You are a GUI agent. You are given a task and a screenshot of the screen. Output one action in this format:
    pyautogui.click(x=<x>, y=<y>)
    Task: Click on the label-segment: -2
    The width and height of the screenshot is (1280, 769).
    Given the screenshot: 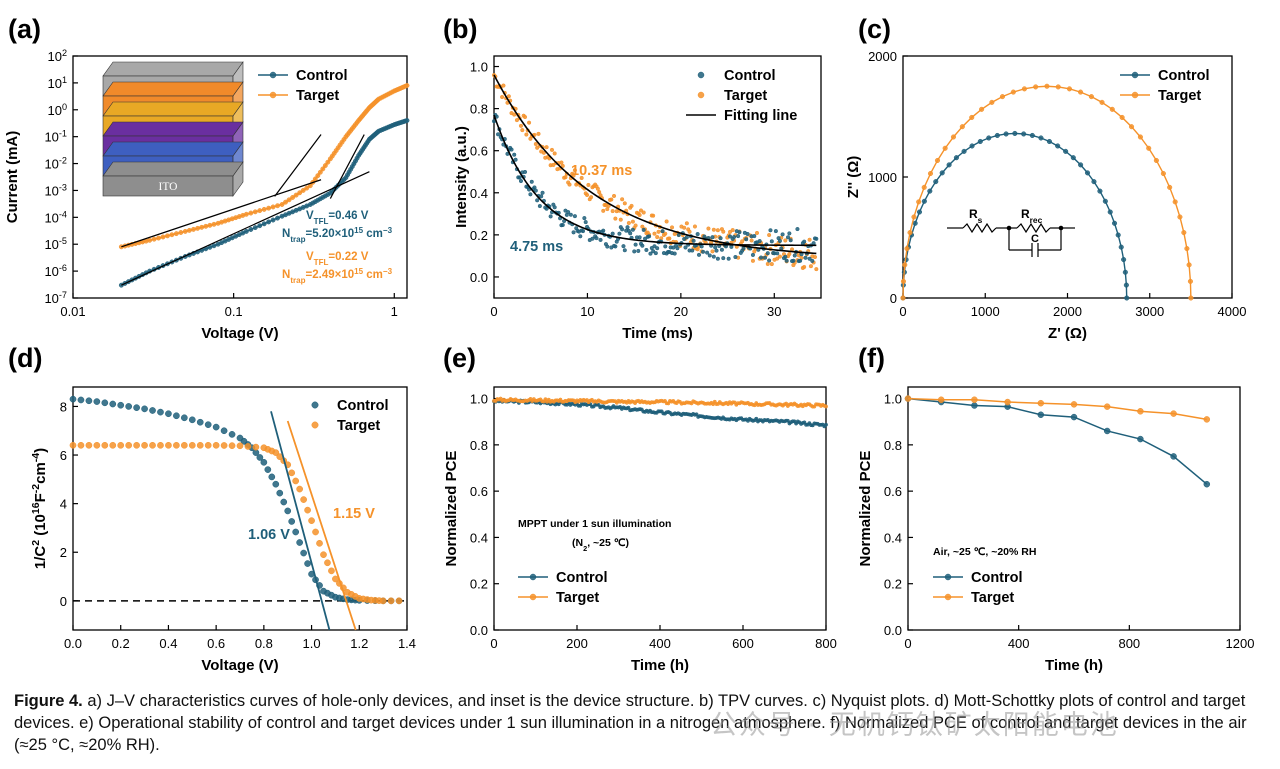 What is the action you would take?
    pyautogui.click(x=63, y=161)
    